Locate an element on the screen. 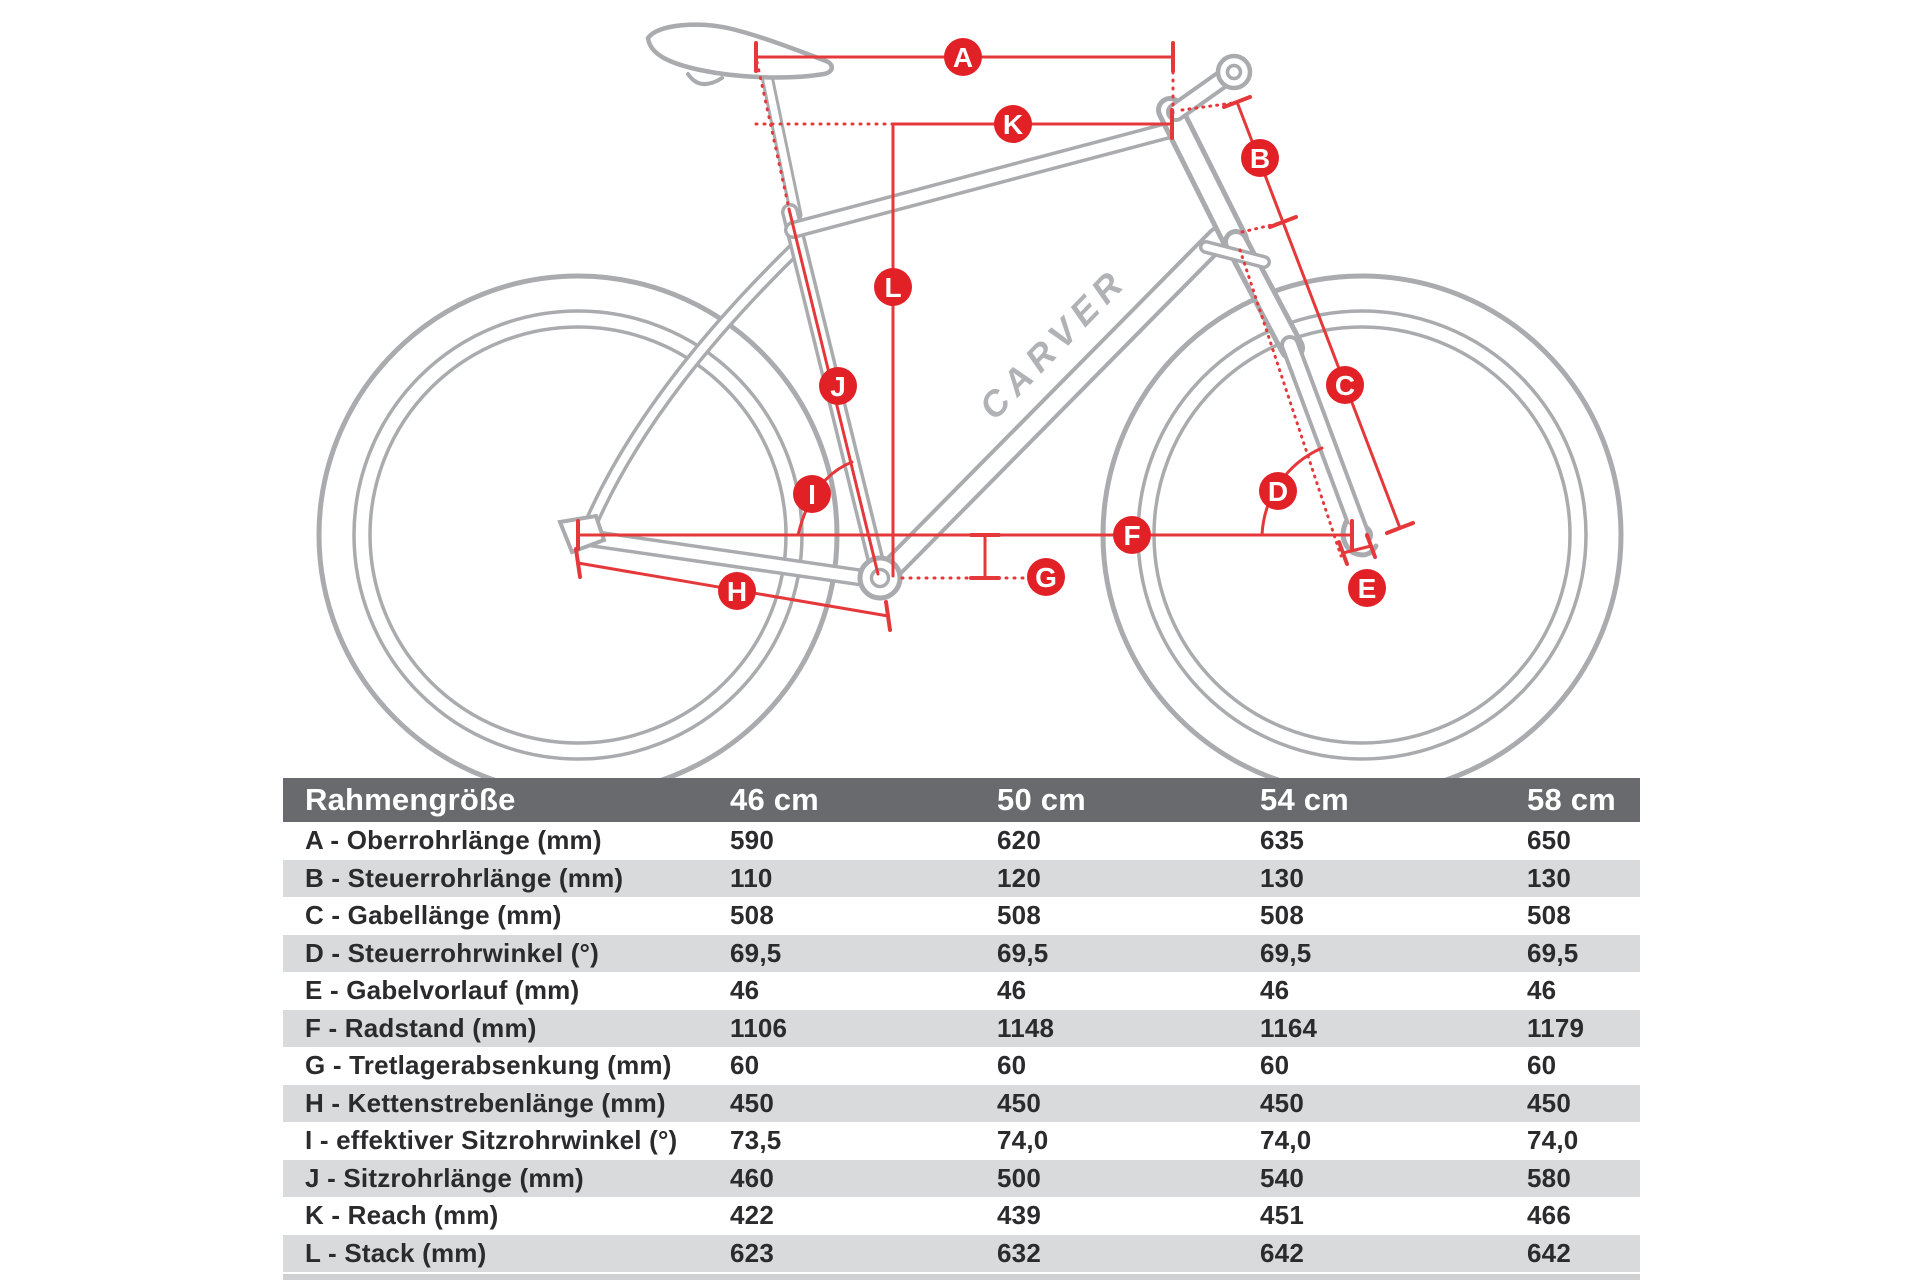  row-value: 500 is located at coordinates (1019, 1177).